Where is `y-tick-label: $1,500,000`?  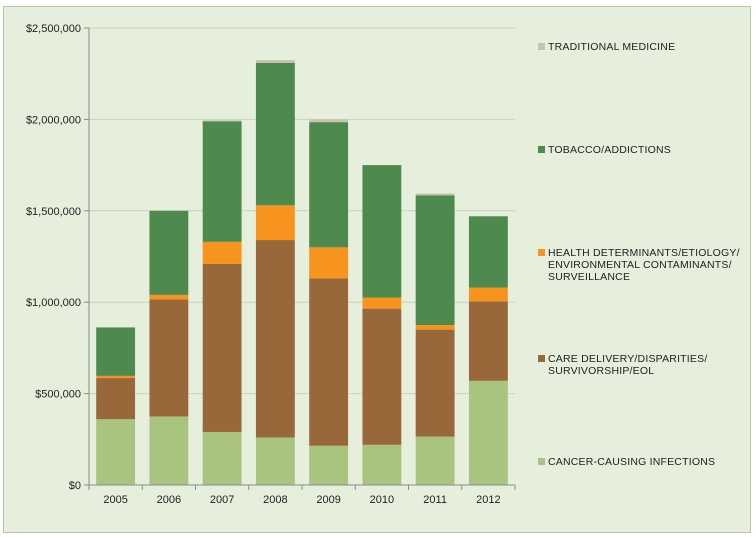
y-tick-label: $1,500,000 is located at coordinates (53, 212).